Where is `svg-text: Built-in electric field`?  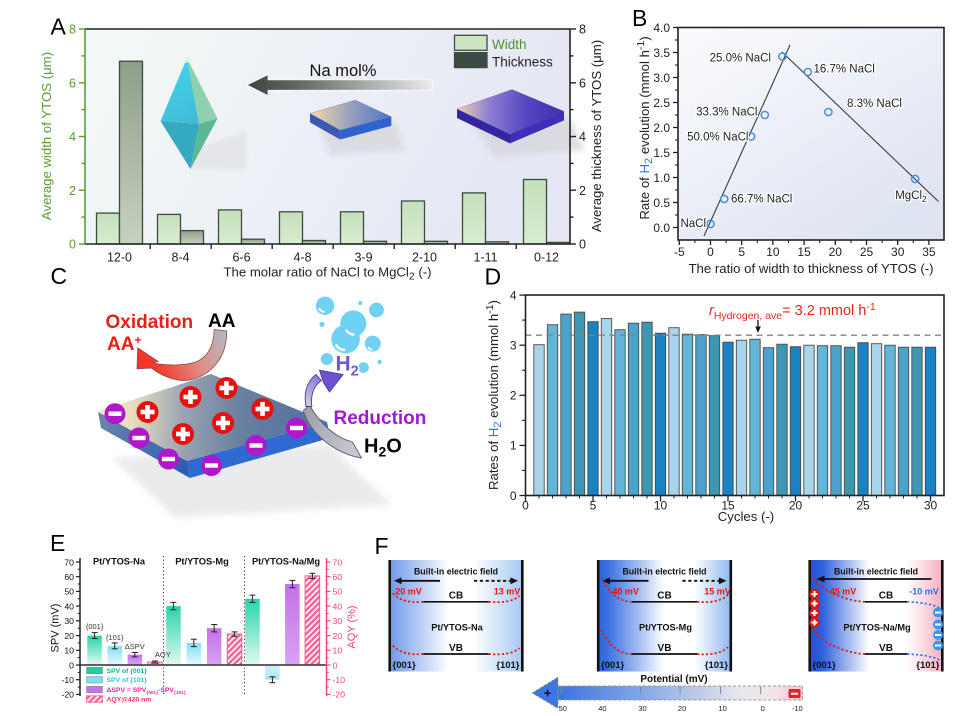 svg-text: Built-in electric field is located at coordinates (876, 572).